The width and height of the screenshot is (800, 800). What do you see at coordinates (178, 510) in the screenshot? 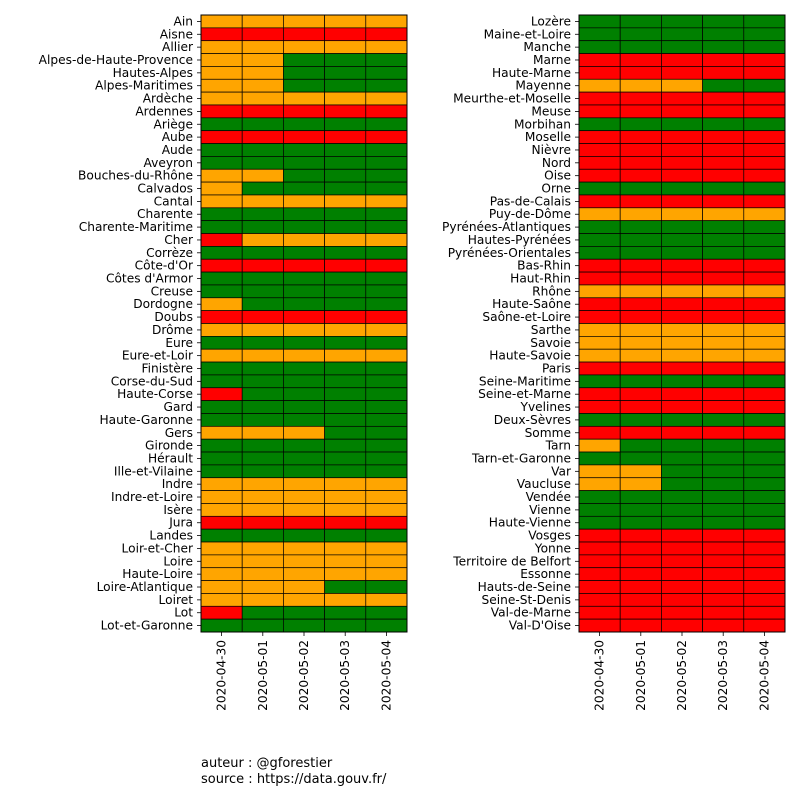
I see `row-label: Isère` at bounding box center [178, 510].